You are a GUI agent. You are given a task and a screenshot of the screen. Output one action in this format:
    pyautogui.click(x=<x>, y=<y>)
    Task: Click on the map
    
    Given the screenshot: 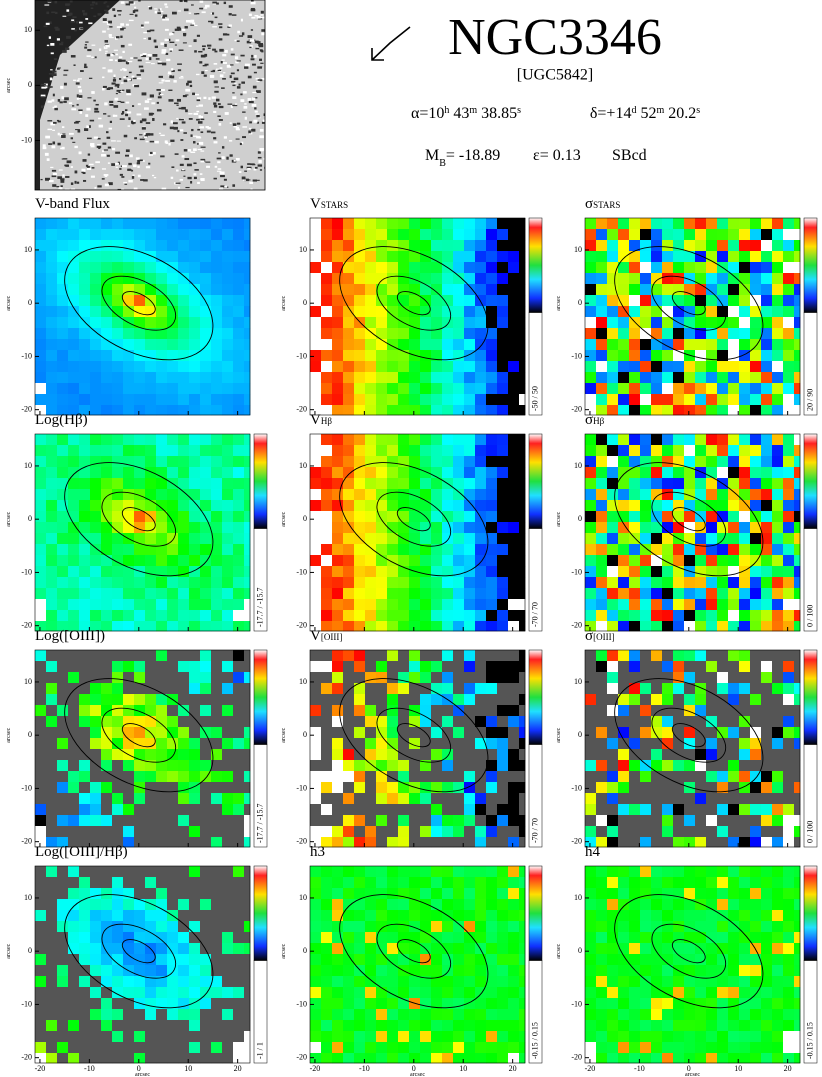 What is the action you would take?
    pyautogui.click(x=418, y=749)
    